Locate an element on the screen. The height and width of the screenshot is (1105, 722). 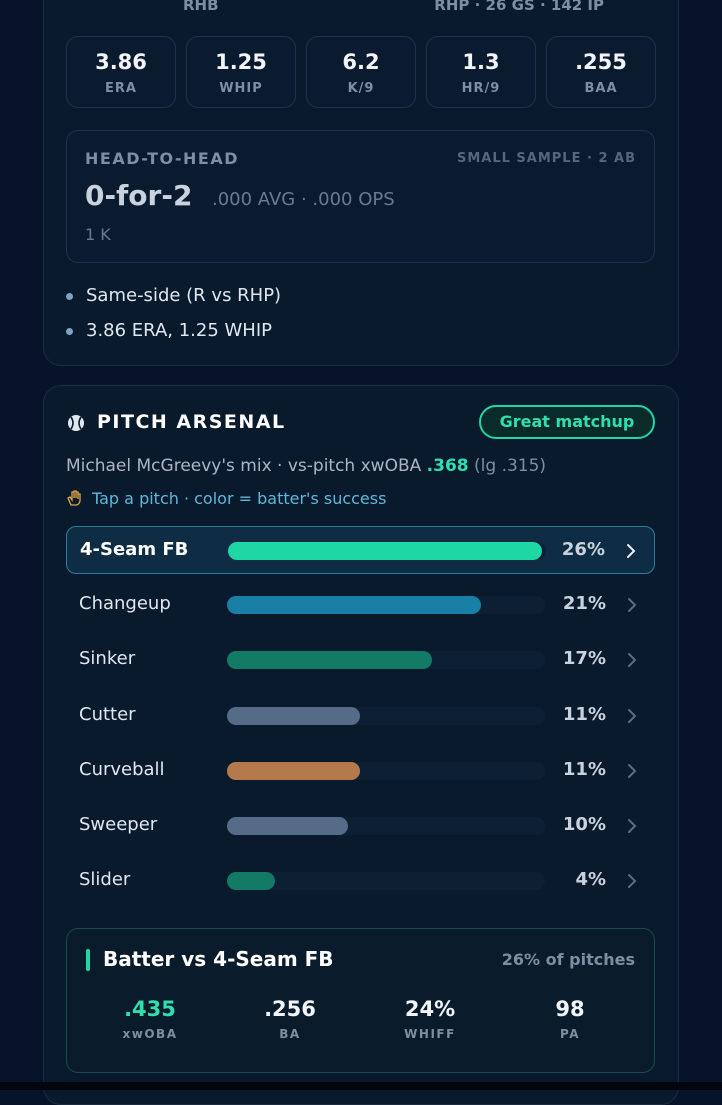
arsenal-title: PITCH ARSENAL is located at coordinates (191, 422).